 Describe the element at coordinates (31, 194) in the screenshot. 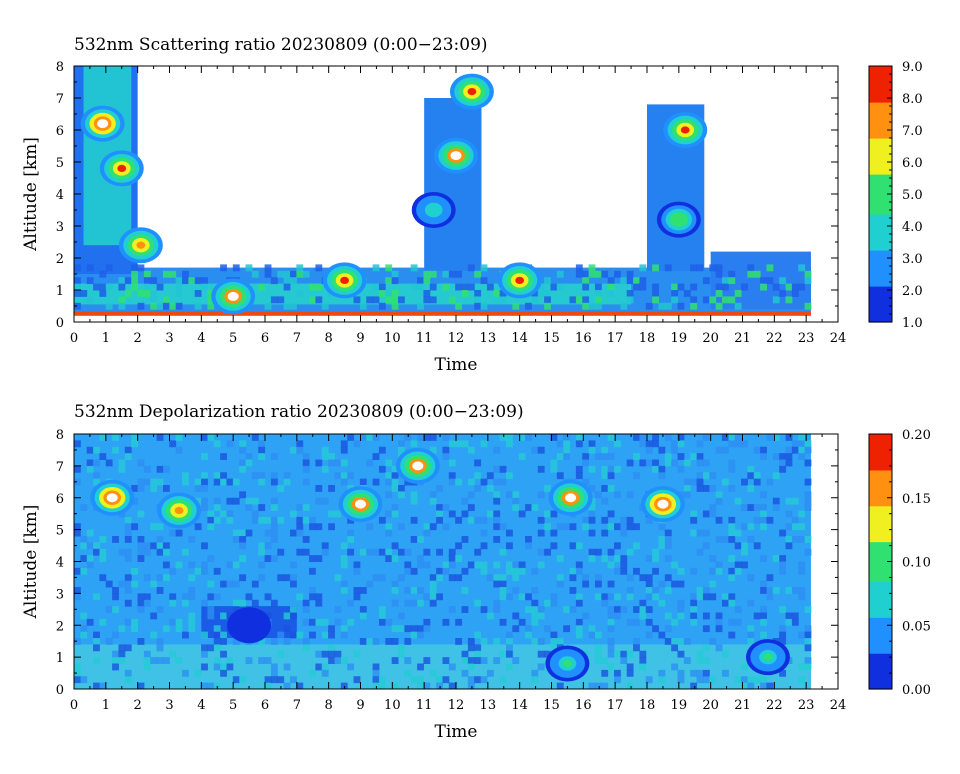

I see `y-axis-label: Altitude [km]` at that location.